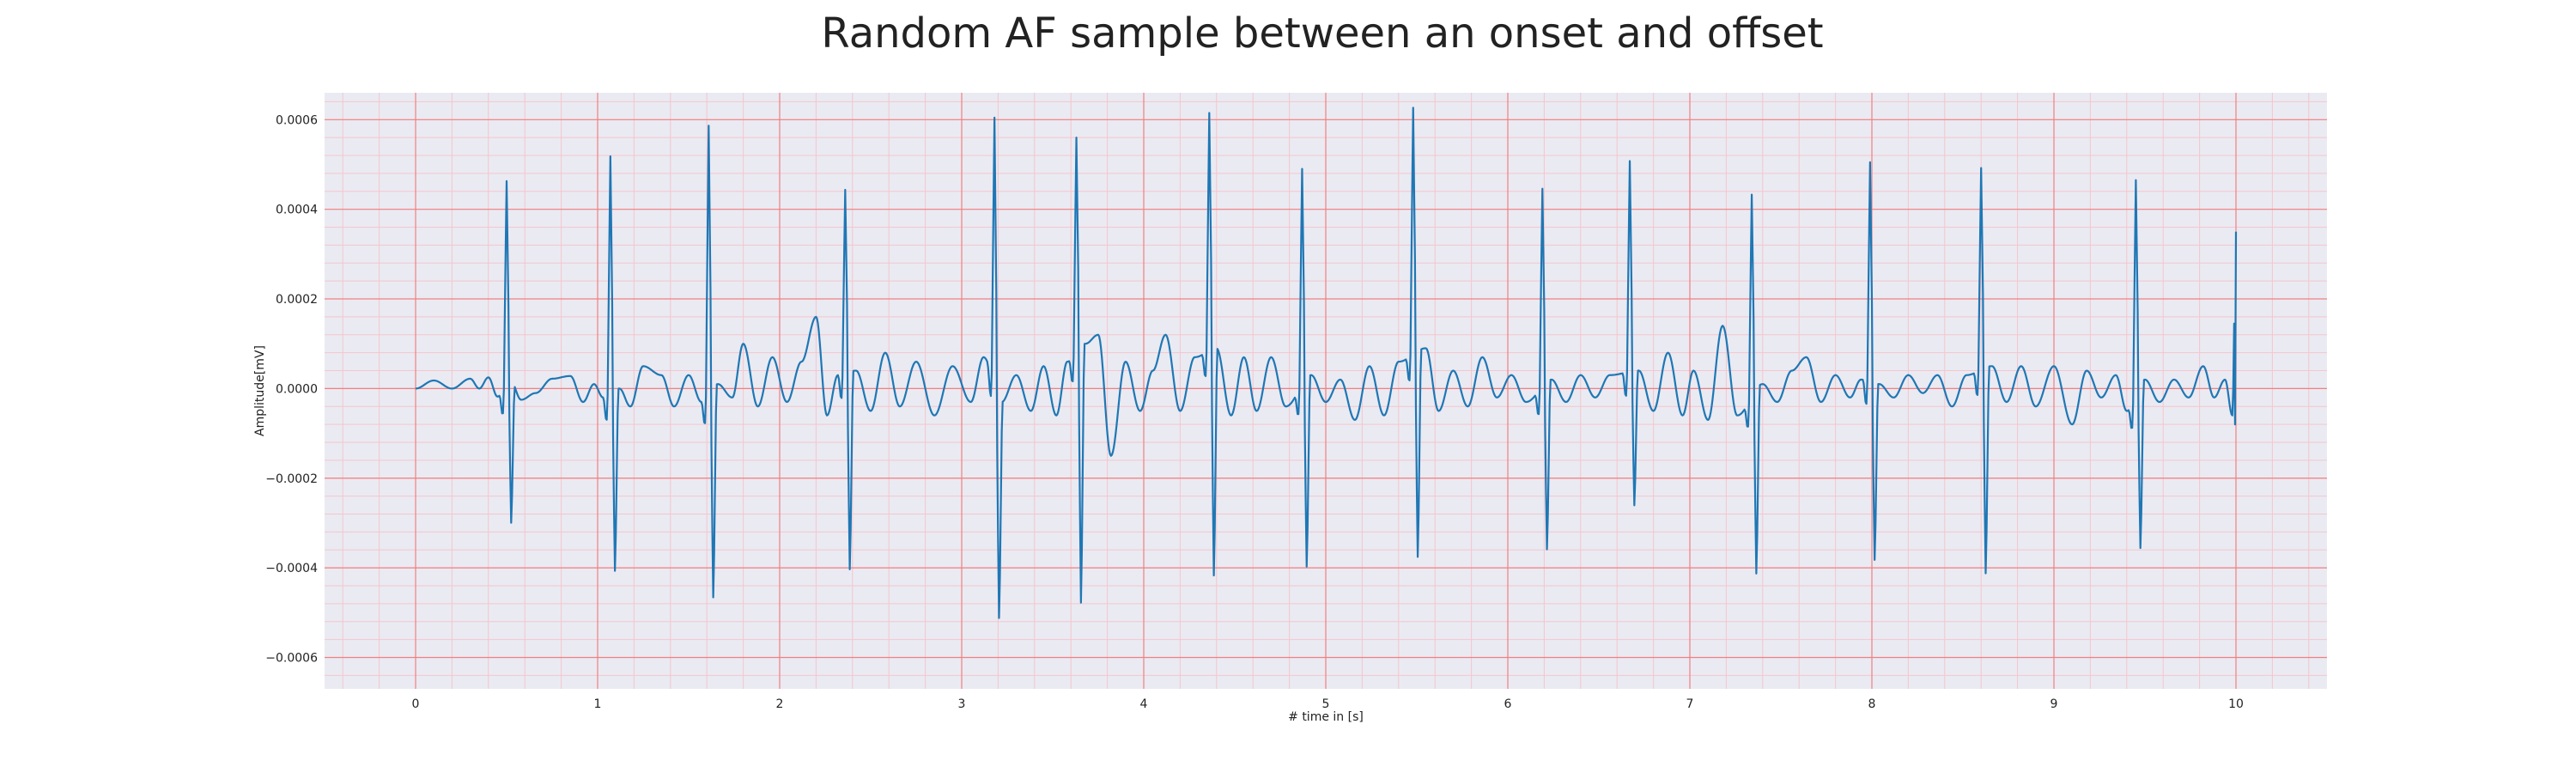  Describe the element at coordinates (1872, 704) in the screenshot. I see `x-tick-label: 8` at that location.